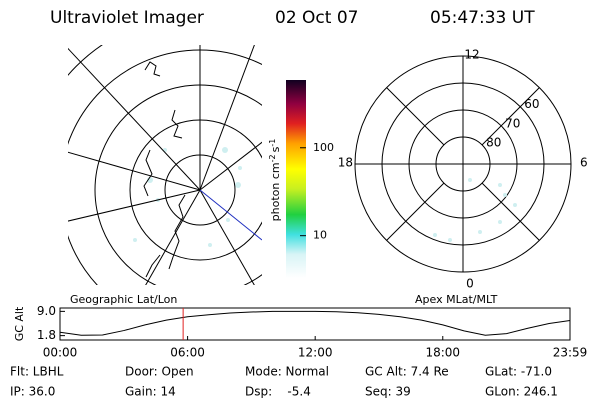 The height and width of the screenshot is (400, 600). I want to click on altitude-line, so click(315, 323).